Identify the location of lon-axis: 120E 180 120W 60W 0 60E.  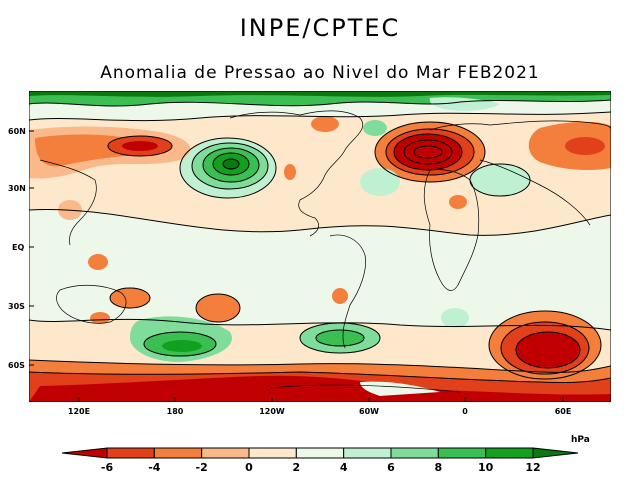
(319, 406).